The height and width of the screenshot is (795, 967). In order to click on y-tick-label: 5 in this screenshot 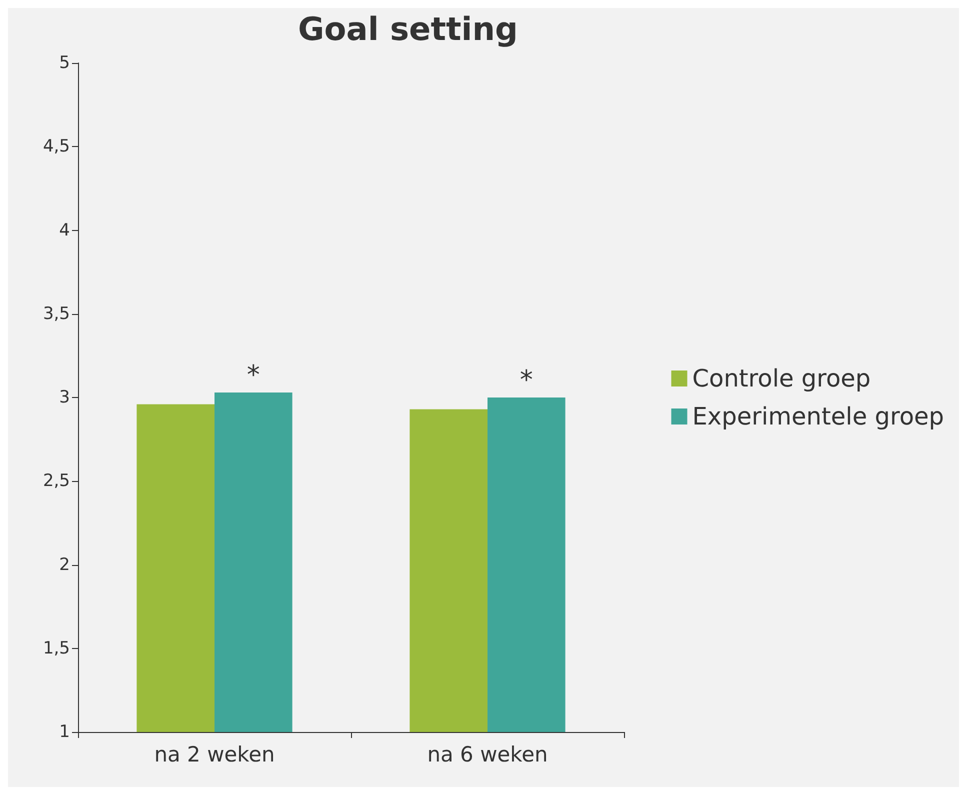, I will do `click(64, 63)`.